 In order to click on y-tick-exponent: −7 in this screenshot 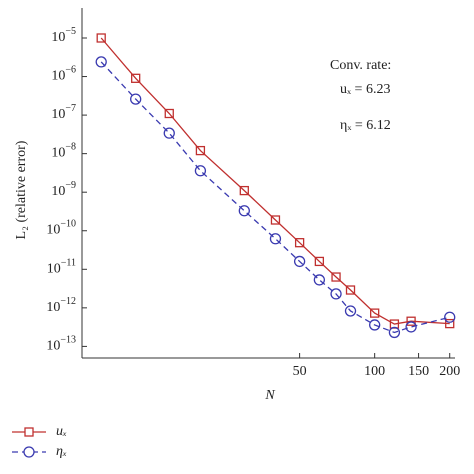, I will do `click(70, 108)`.